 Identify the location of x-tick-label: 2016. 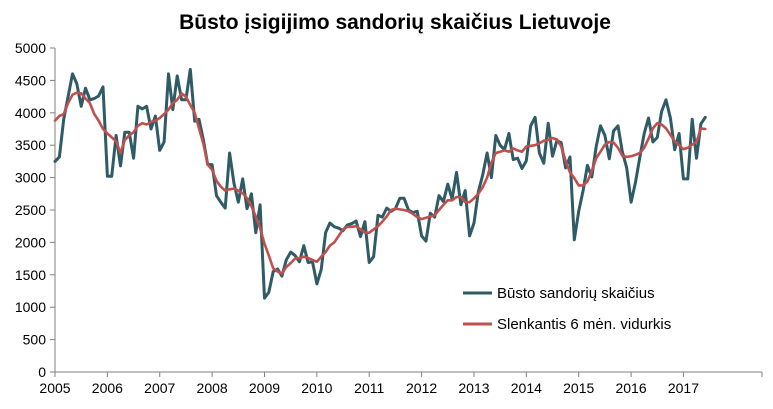
(630, 388).